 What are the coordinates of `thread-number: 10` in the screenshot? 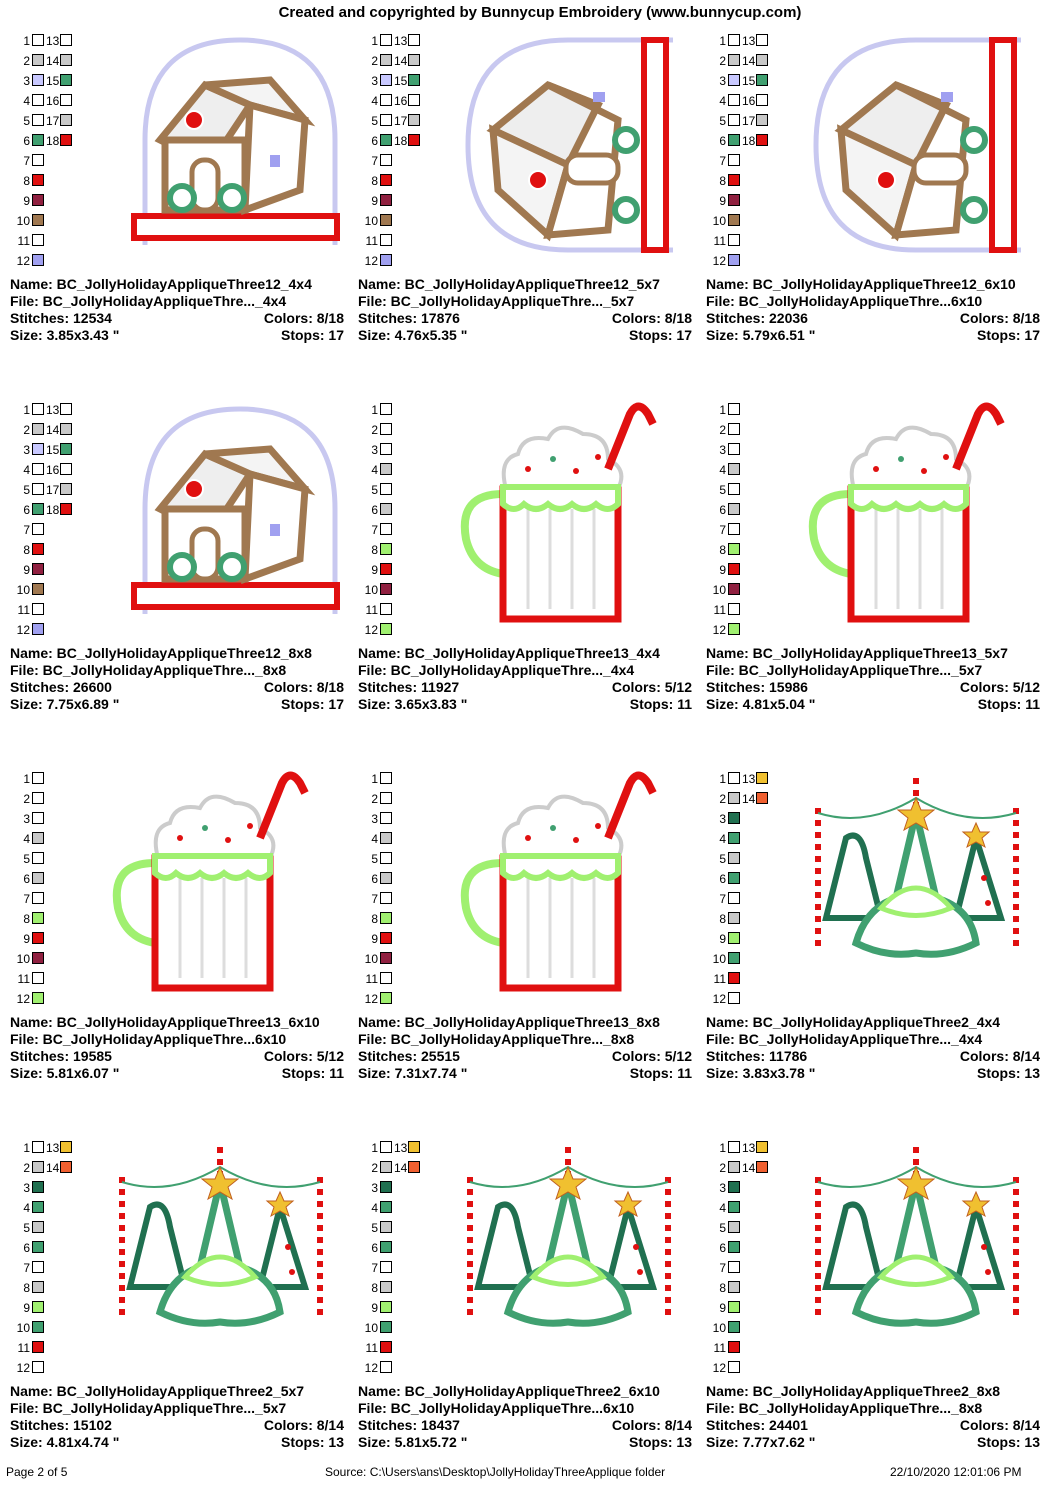 It's located at (371, 590).